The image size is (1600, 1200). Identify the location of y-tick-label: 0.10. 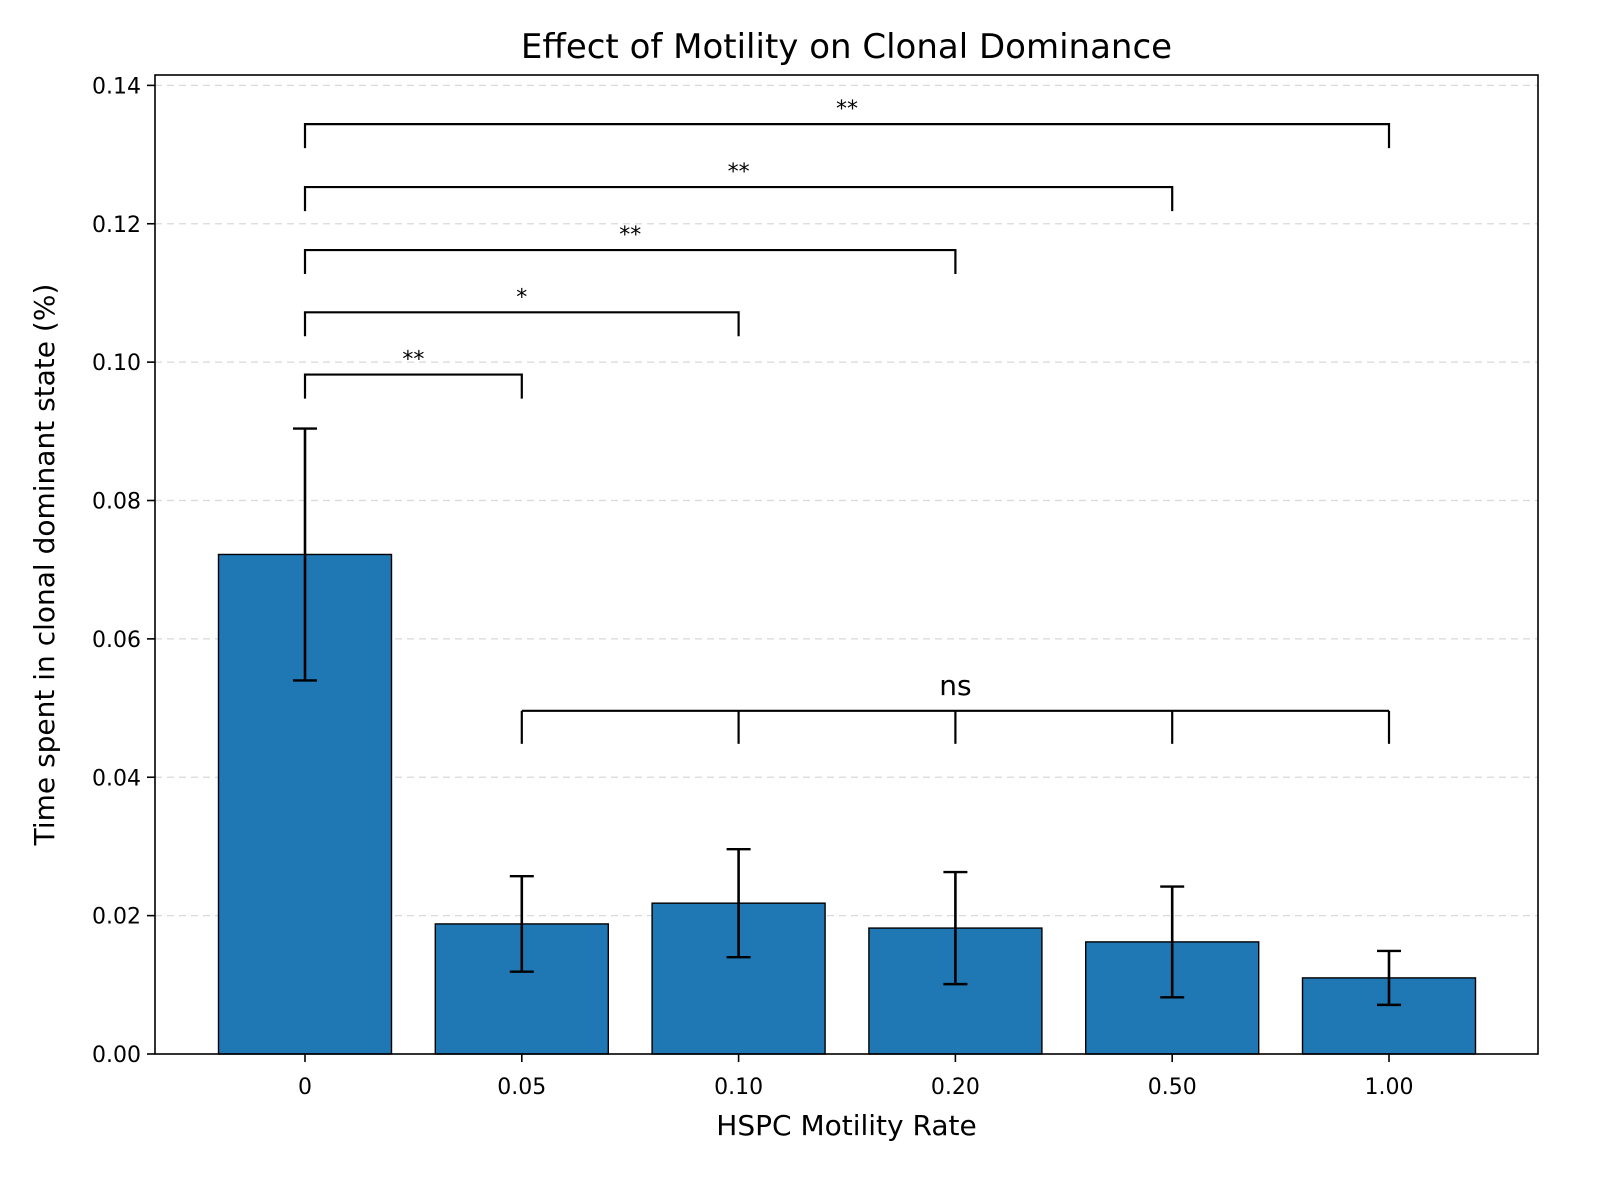
(116, 363).